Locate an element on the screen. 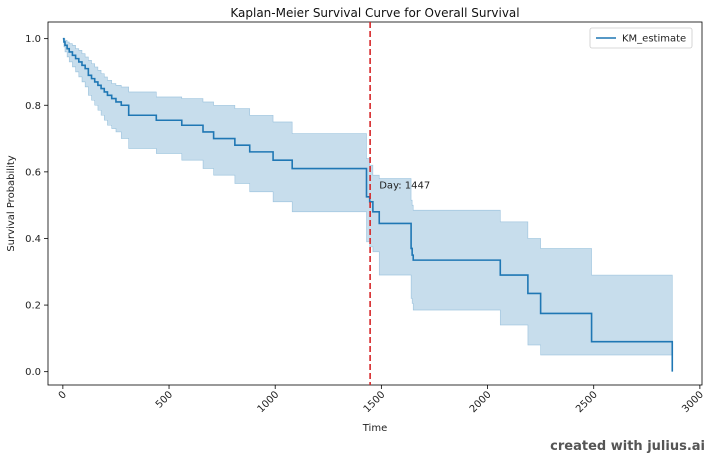  annotation-layer: Day: 1447 is located at coordinates (399, 203).